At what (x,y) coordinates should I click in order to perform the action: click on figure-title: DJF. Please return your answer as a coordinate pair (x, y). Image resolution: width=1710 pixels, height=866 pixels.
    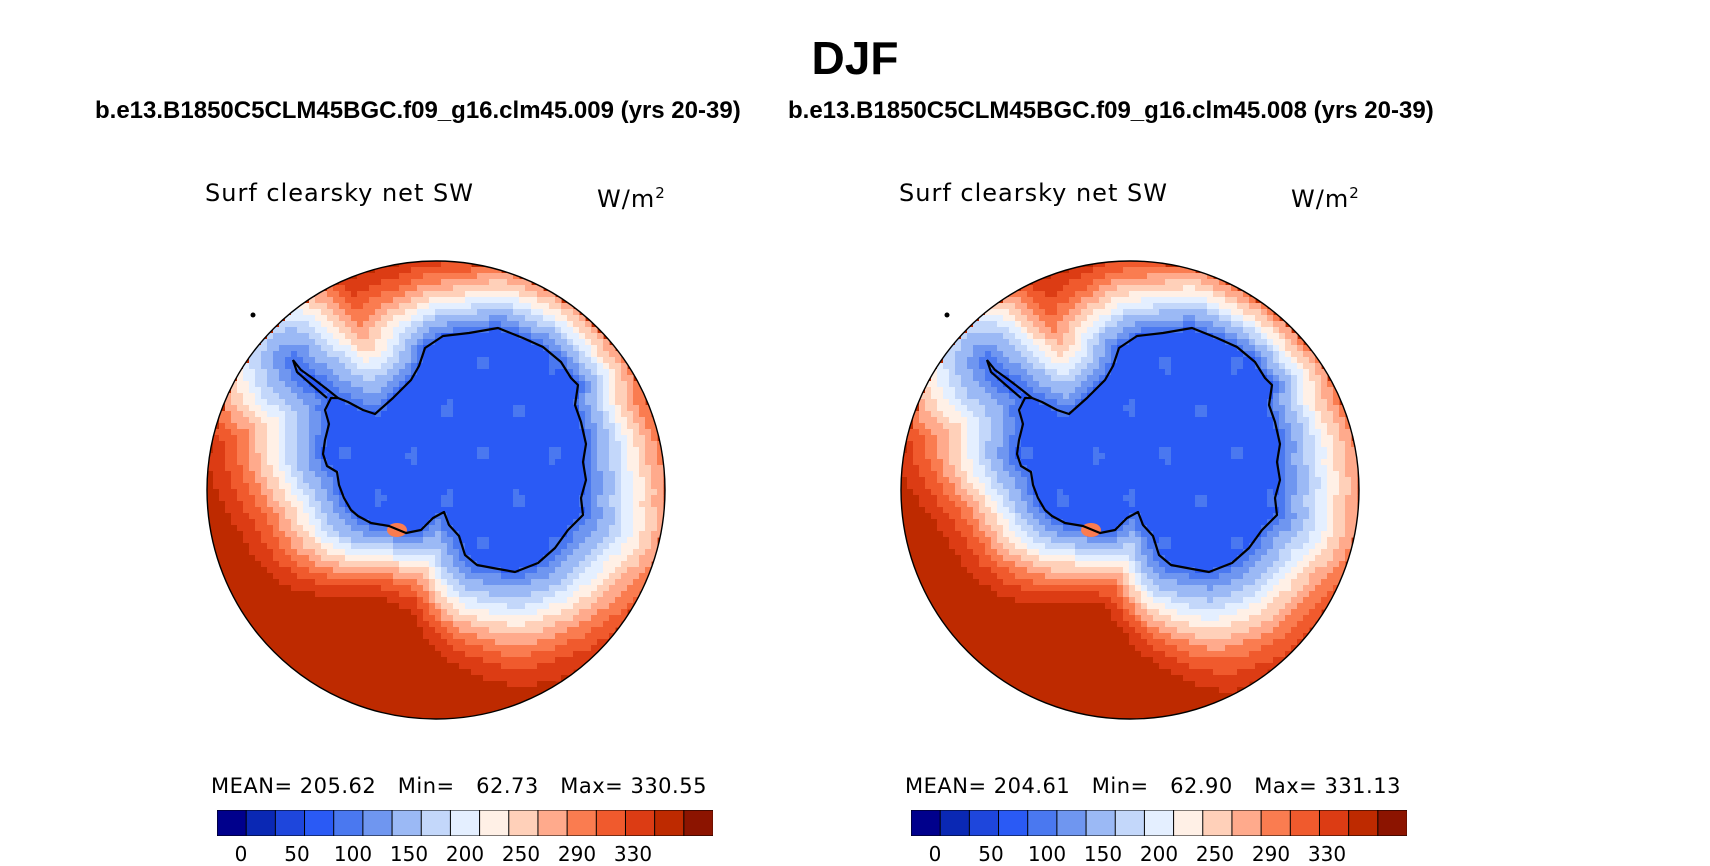
    Looking at the image, I should click on (855, 58).